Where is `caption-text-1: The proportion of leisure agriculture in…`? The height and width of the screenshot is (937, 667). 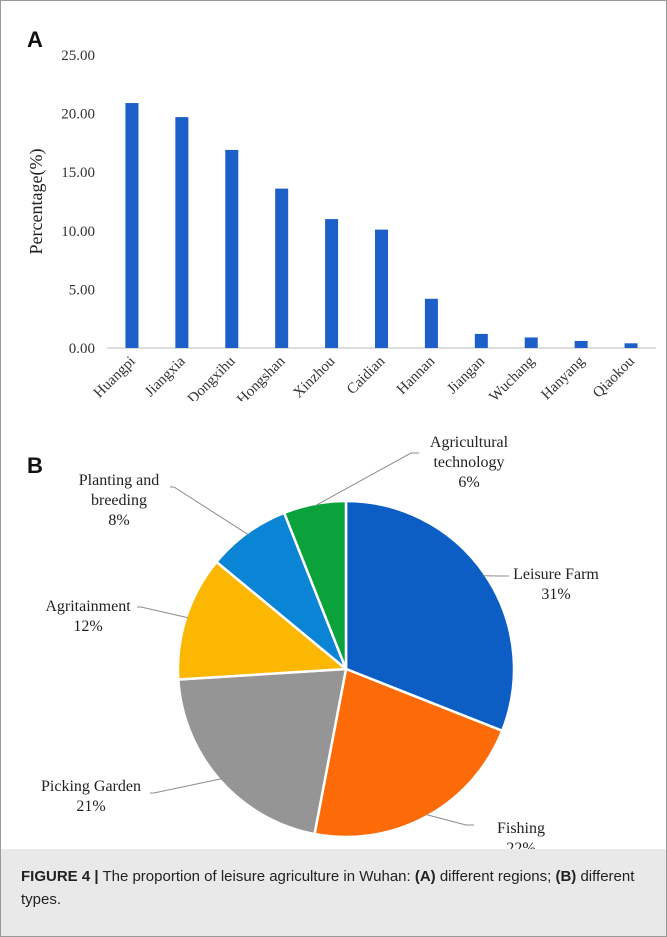
caption-text-1: The proportion of leisure agriculture in… is located at coordinates (256, 876).